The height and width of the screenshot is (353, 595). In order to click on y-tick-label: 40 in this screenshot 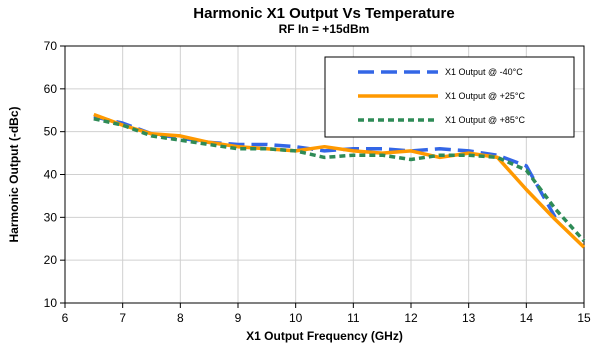, I will do `click(51, 175)`.